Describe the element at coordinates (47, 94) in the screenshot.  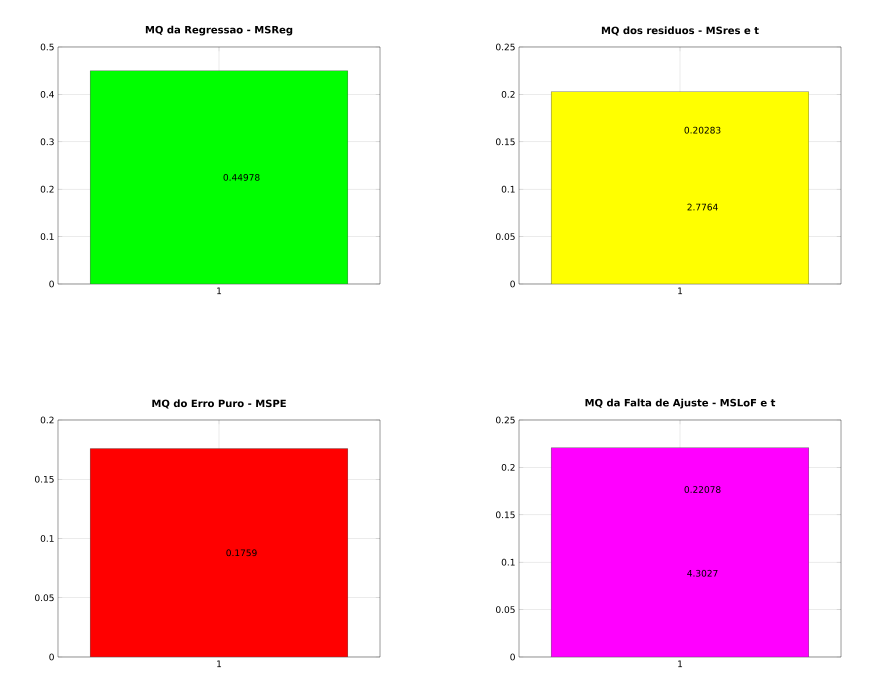
I see `y-tick-label: 0.4` at that location.